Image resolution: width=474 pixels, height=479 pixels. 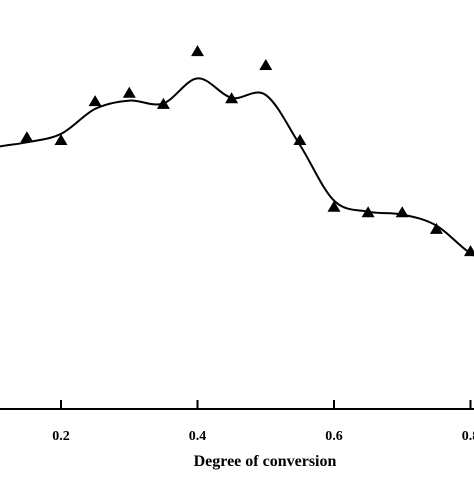 What do you see at coordinates (265, 461) in the screenshot?
I see `x-axis-title: Degree of conversion` at bounding box center [265, 461].